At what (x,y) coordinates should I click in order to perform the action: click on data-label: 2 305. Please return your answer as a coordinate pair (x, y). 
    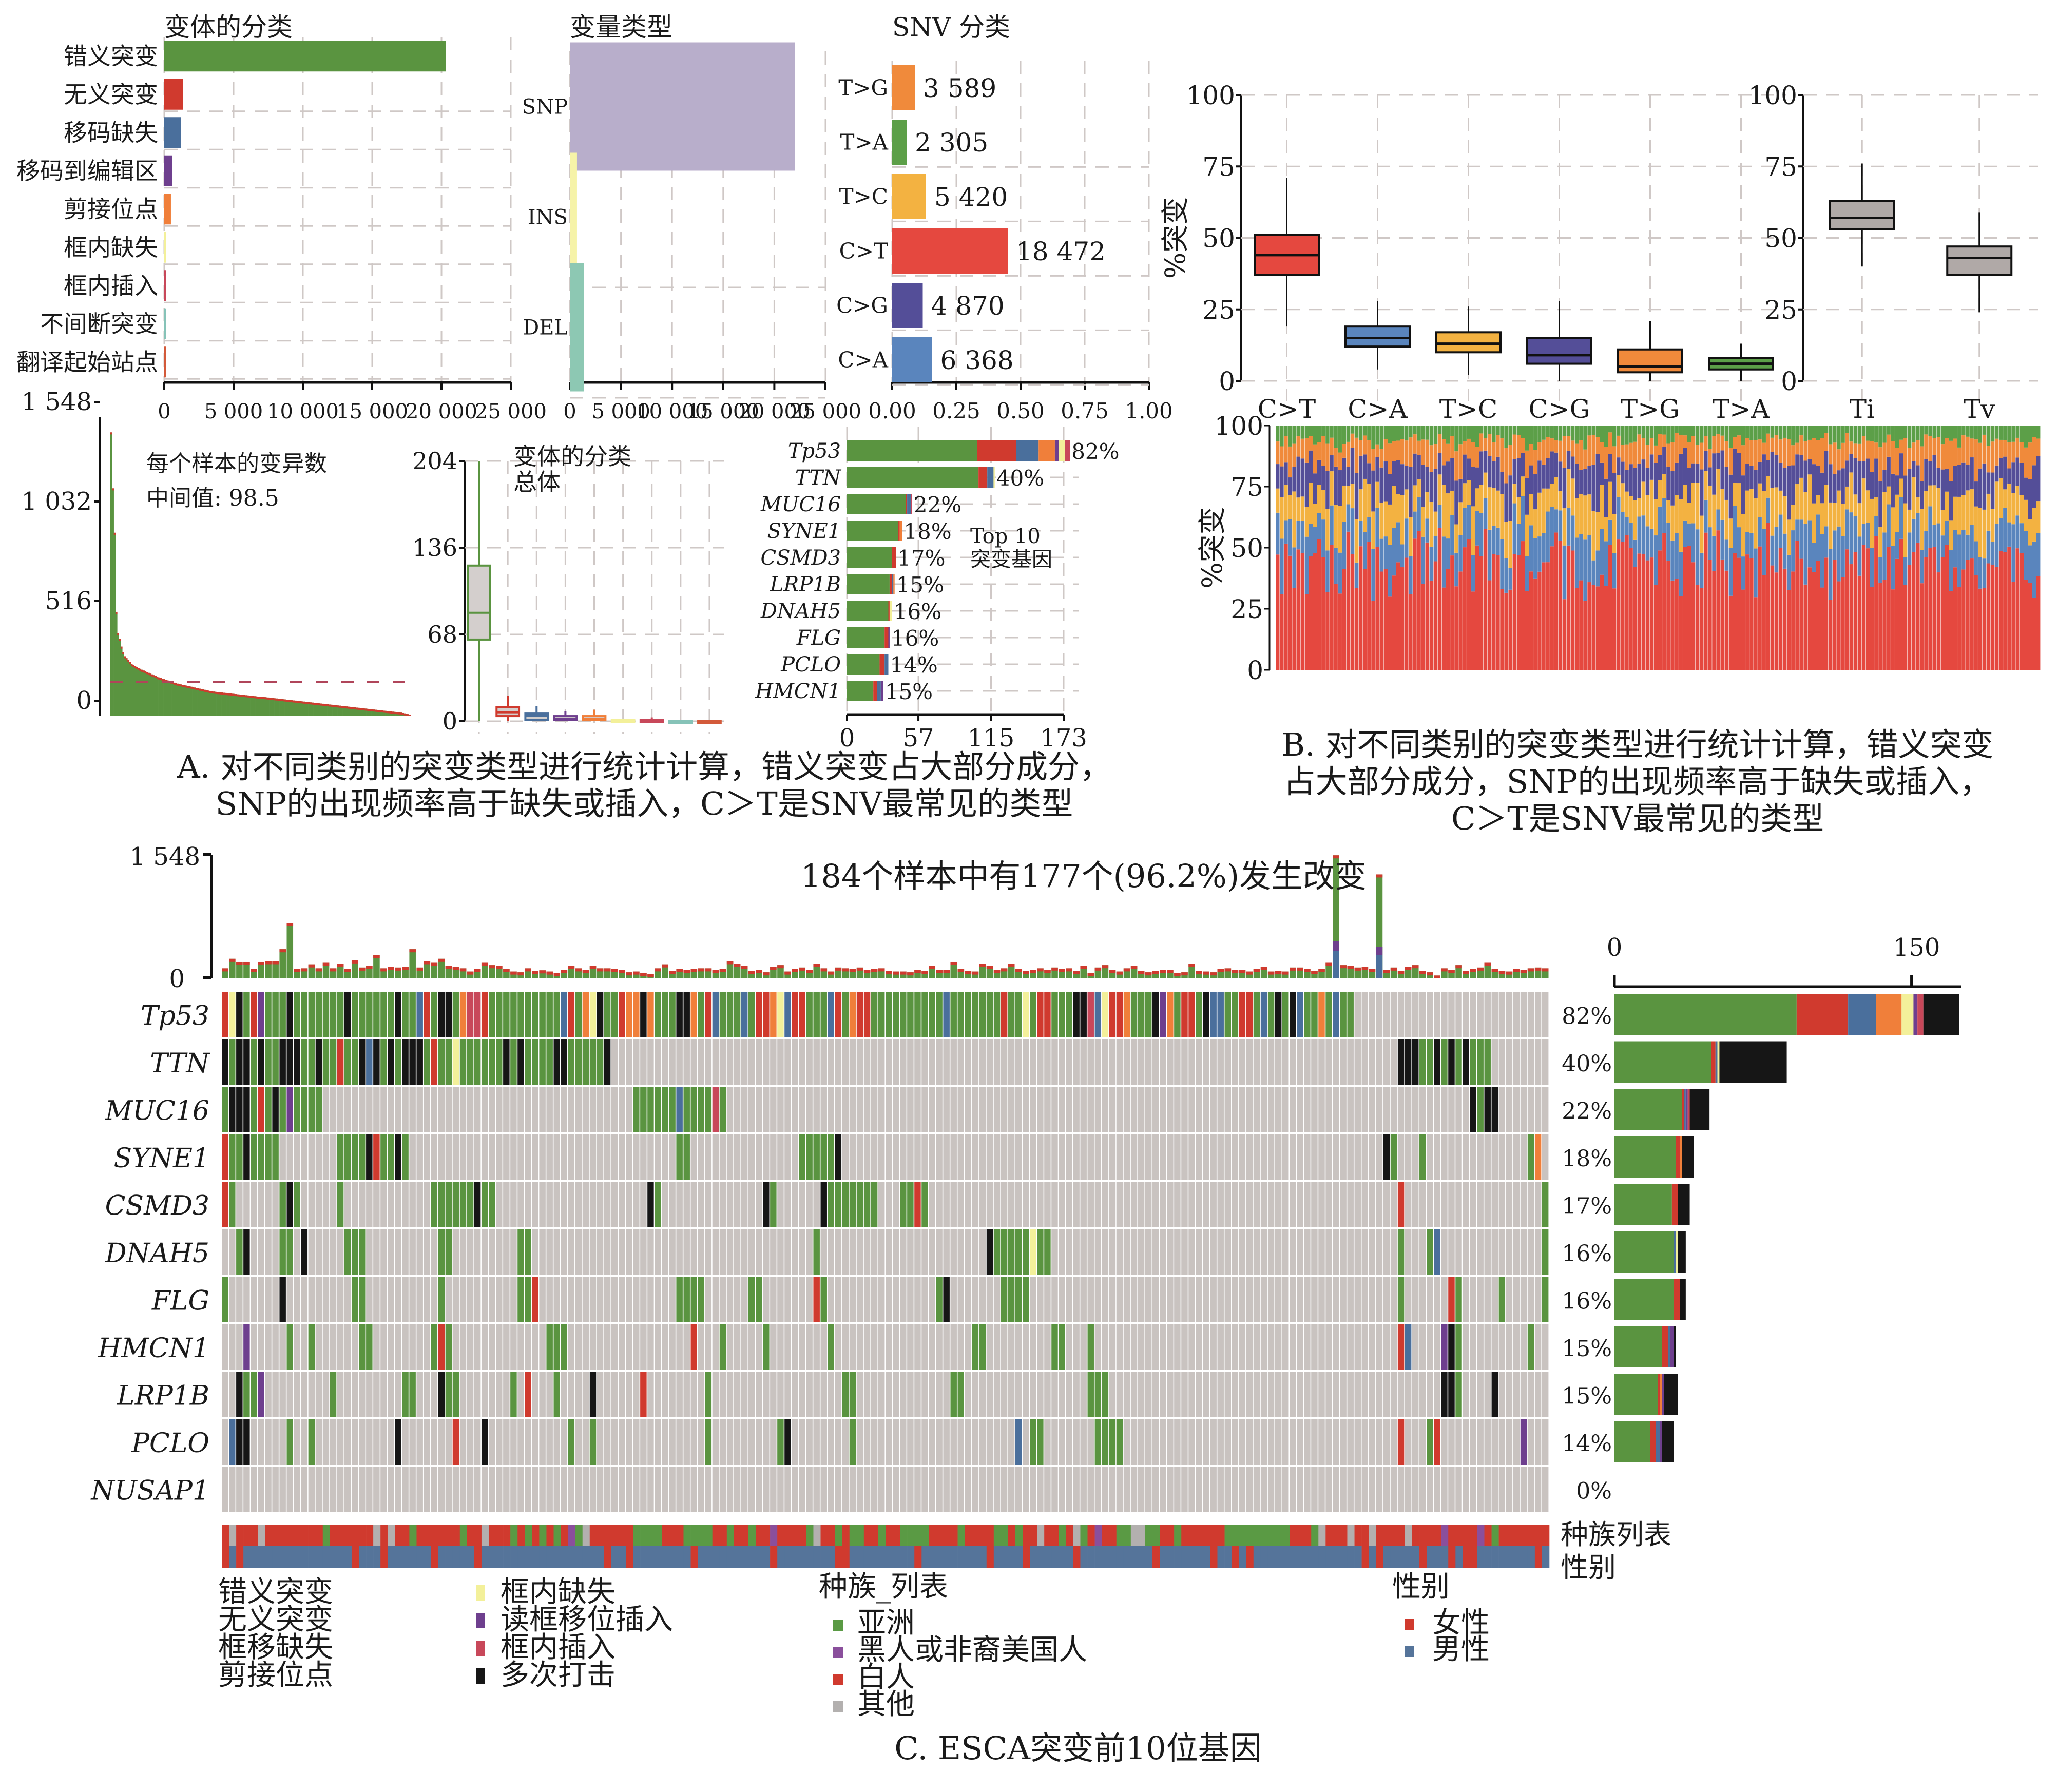
    Looking at the image, I should click on (952, 143).